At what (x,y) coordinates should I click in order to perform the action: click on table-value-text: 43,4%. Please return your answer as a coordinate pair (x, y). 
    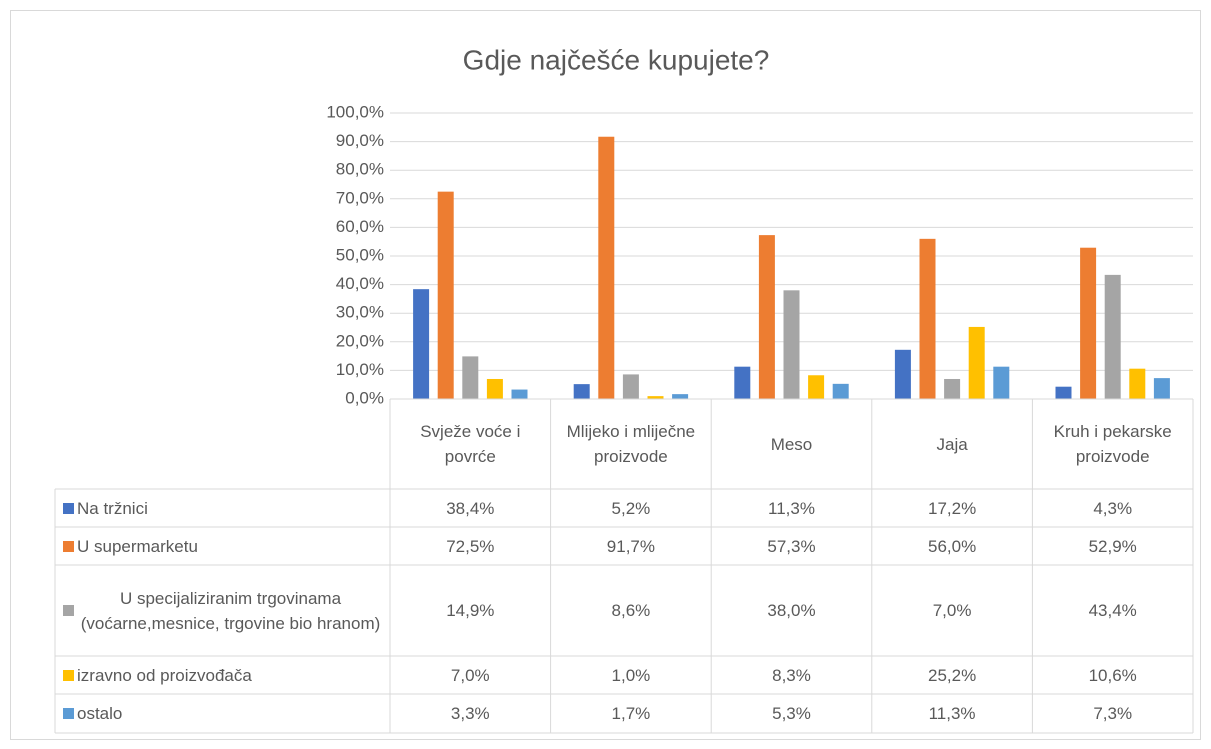
    Looking at the image, I should click on (1112, 610).